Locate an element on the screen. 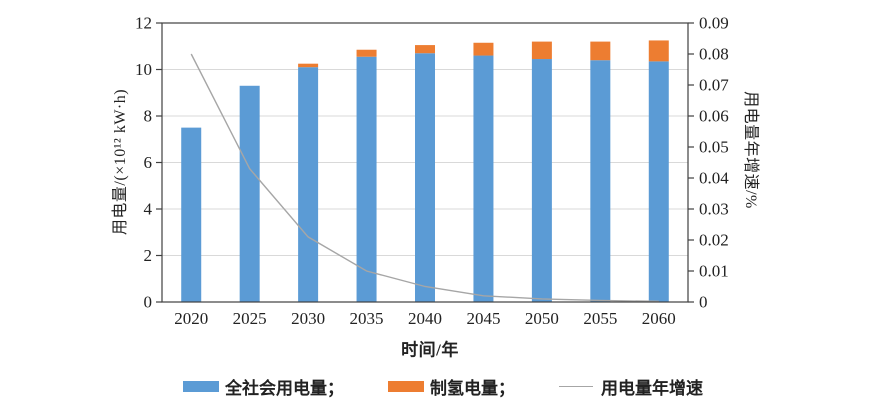  bar-total-electricity-2045 is located at coordinates (483, 178).